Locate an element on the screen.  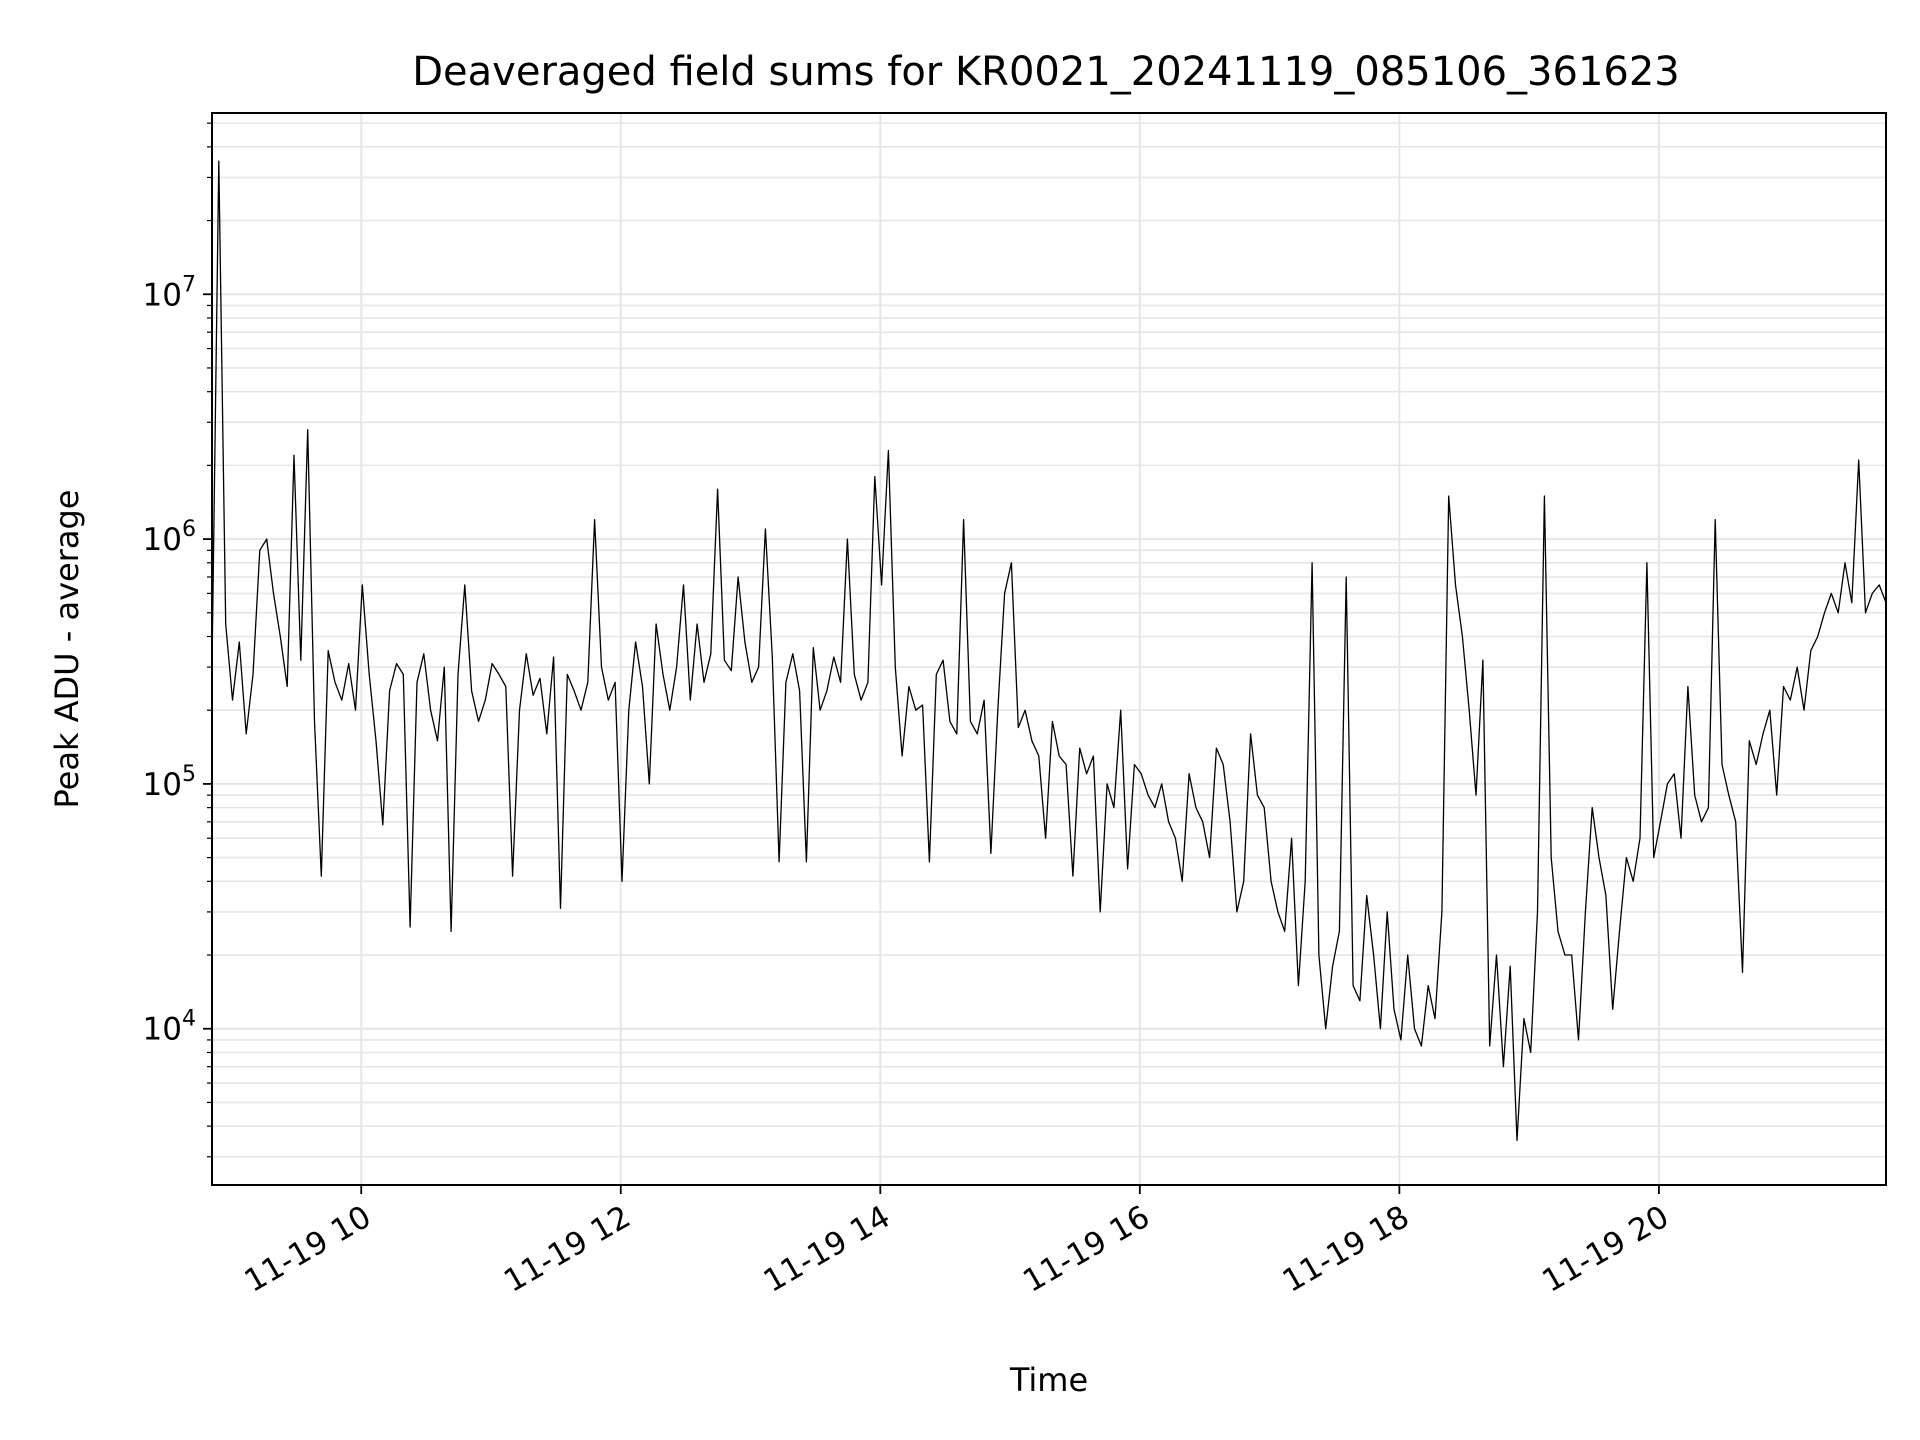
y-axis-title: Peak ADU - average is located at coordinates (67, 649).